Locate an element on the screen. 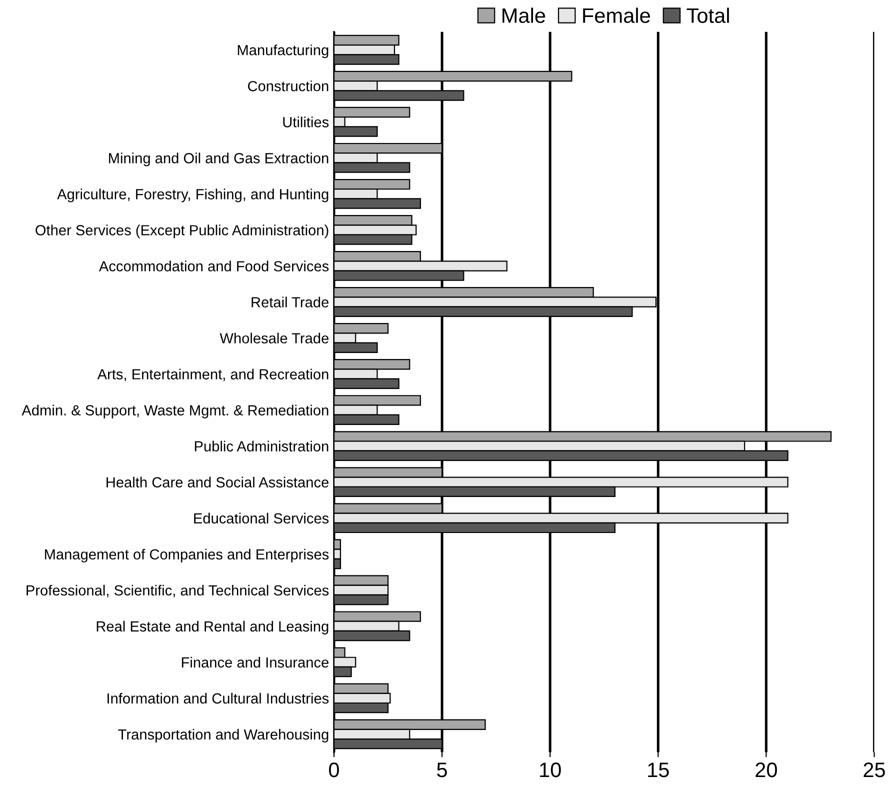  y-tick-label: Wholesale Trade is located at coordinates (274, 338).